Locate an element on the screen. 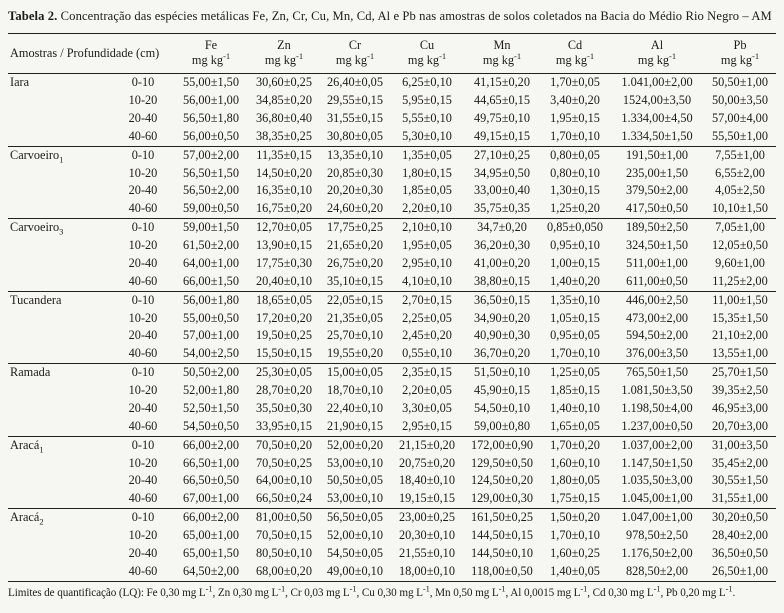 This screenshot has width=784, height=613. zn-value-cell: 16,35±0,10 is located at coordinates (284, 190).